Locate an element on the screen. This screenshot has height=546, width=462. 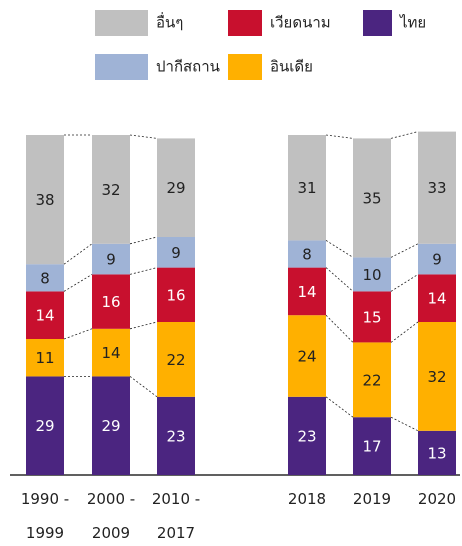
data-label: 11 is located at coordinates (44, 358).